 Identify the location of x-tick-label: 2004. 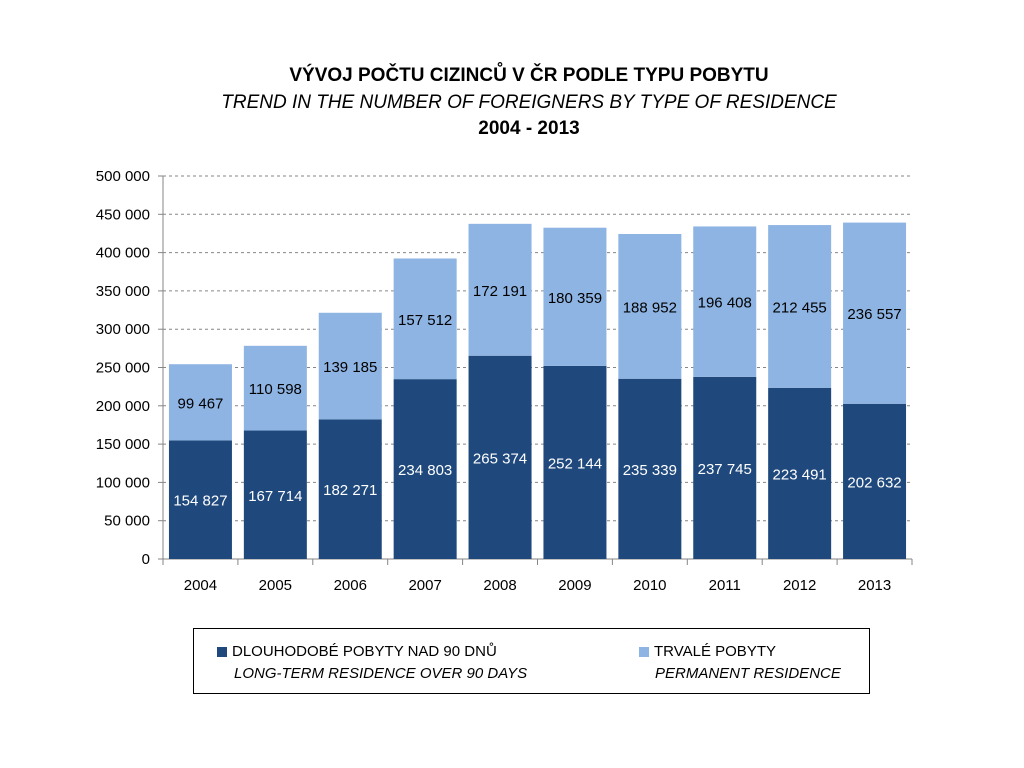
(200, 585).